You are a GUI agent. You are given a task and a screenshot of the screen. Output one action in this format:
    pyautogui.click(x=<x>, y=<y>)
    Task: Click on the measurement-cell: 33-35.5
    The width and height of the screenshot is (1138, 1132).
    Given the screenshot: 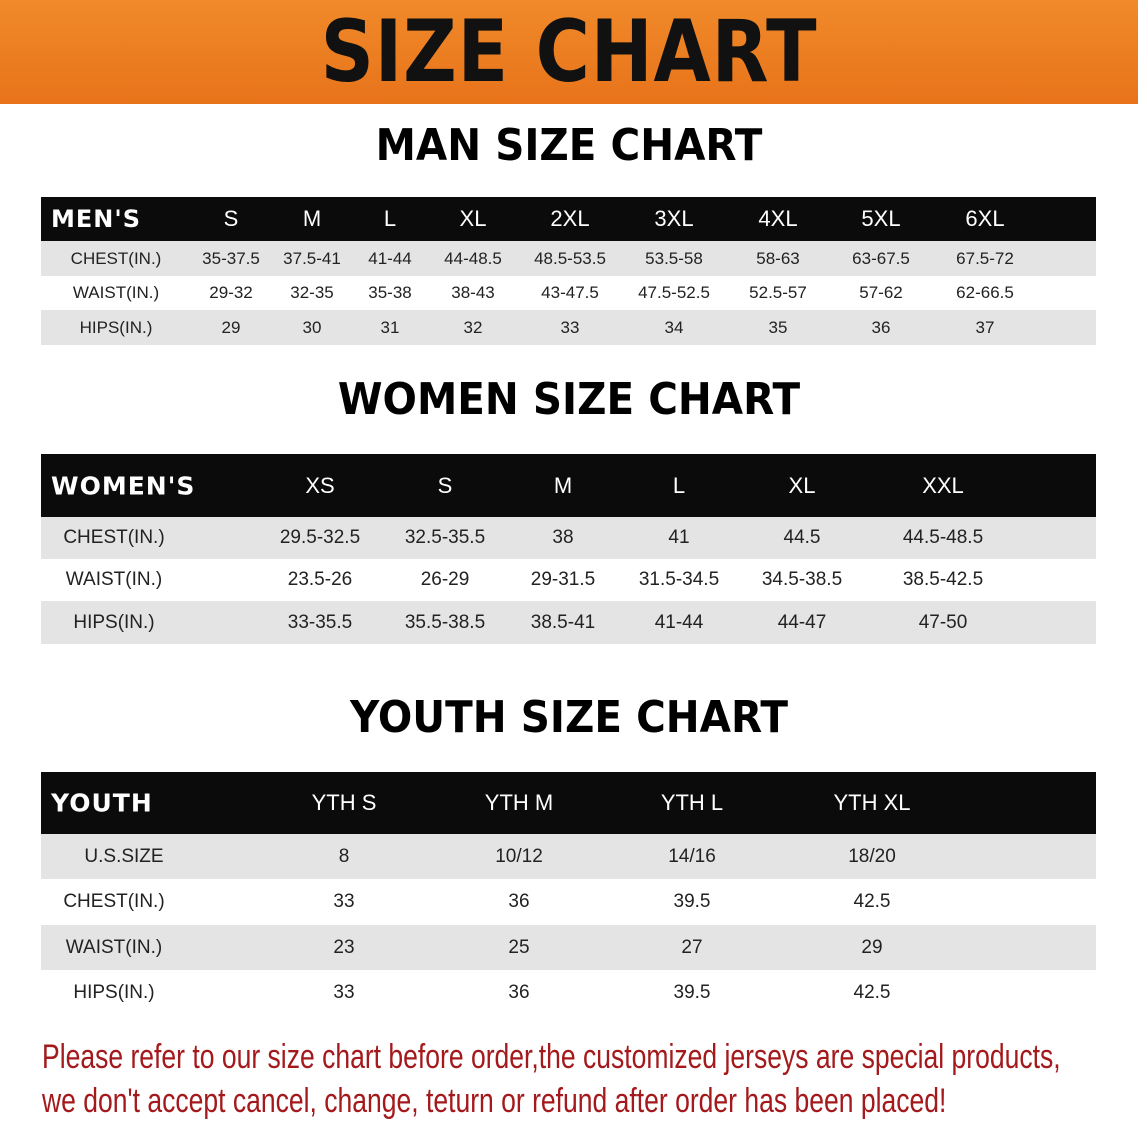 What is the action you would take?
    pyautogui.click(x=320, y=622)
    